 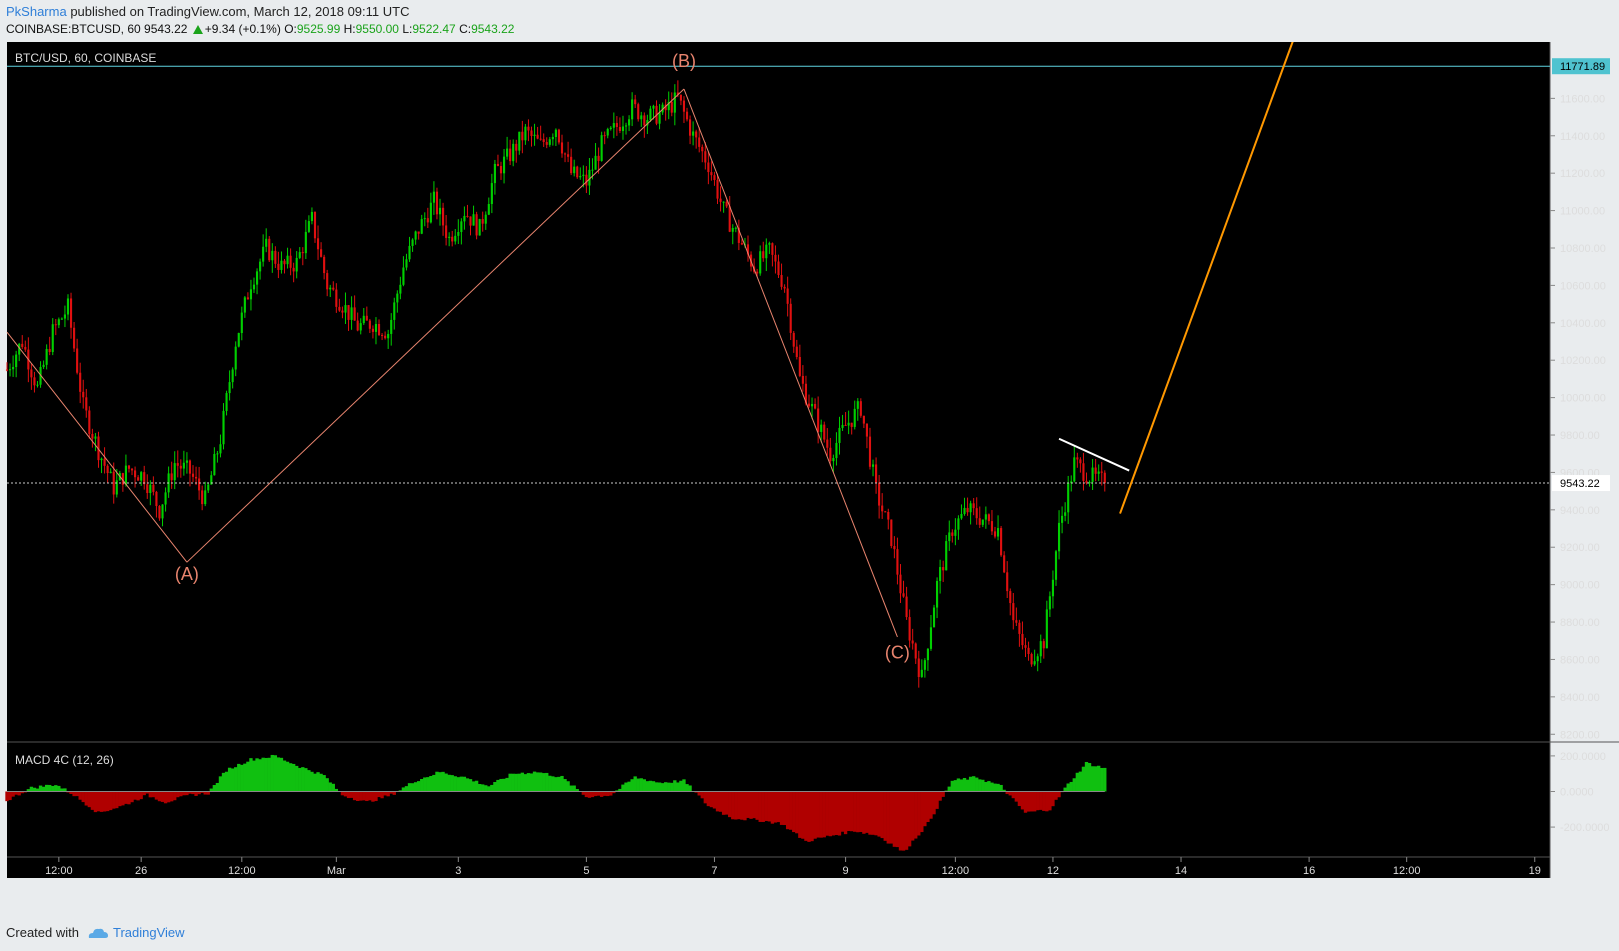 I want to click on time-tick-label: 12:00, so click(x=1407, y=871).